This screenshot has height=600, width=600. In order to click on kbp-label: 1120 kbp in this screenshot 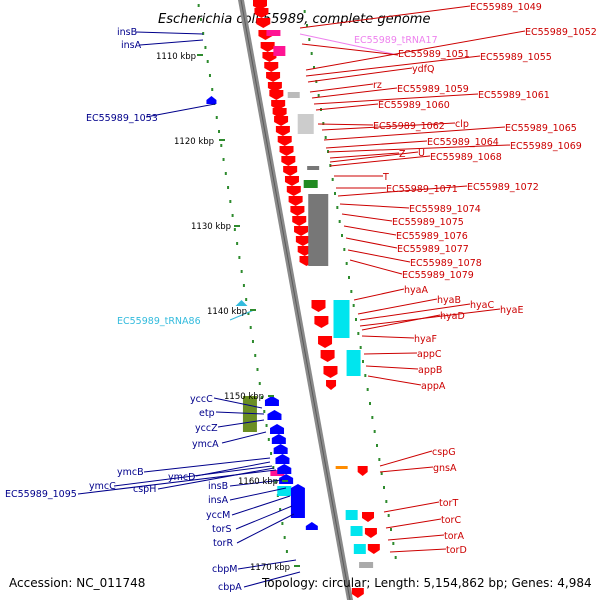, I will do `click(194, 142)`.